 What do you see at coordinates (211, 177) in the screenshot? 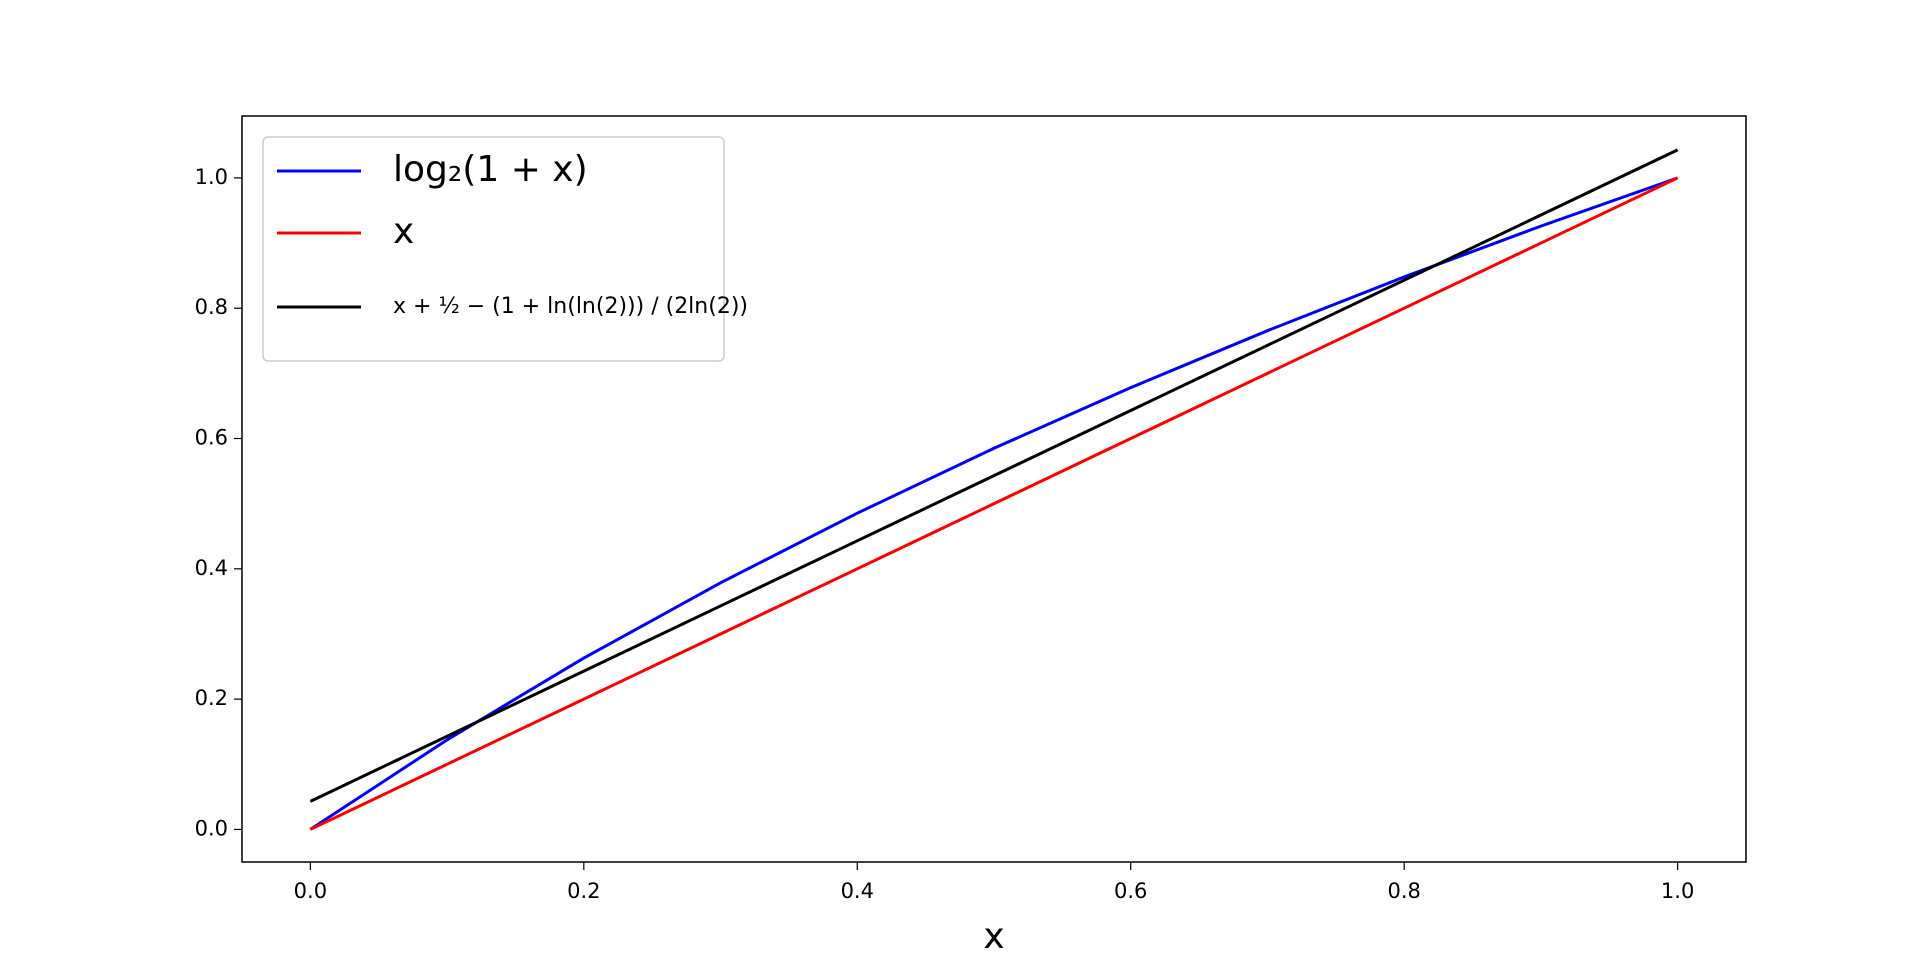
I see `y-tick-label: 1.0` at bounding box center [211, 177].